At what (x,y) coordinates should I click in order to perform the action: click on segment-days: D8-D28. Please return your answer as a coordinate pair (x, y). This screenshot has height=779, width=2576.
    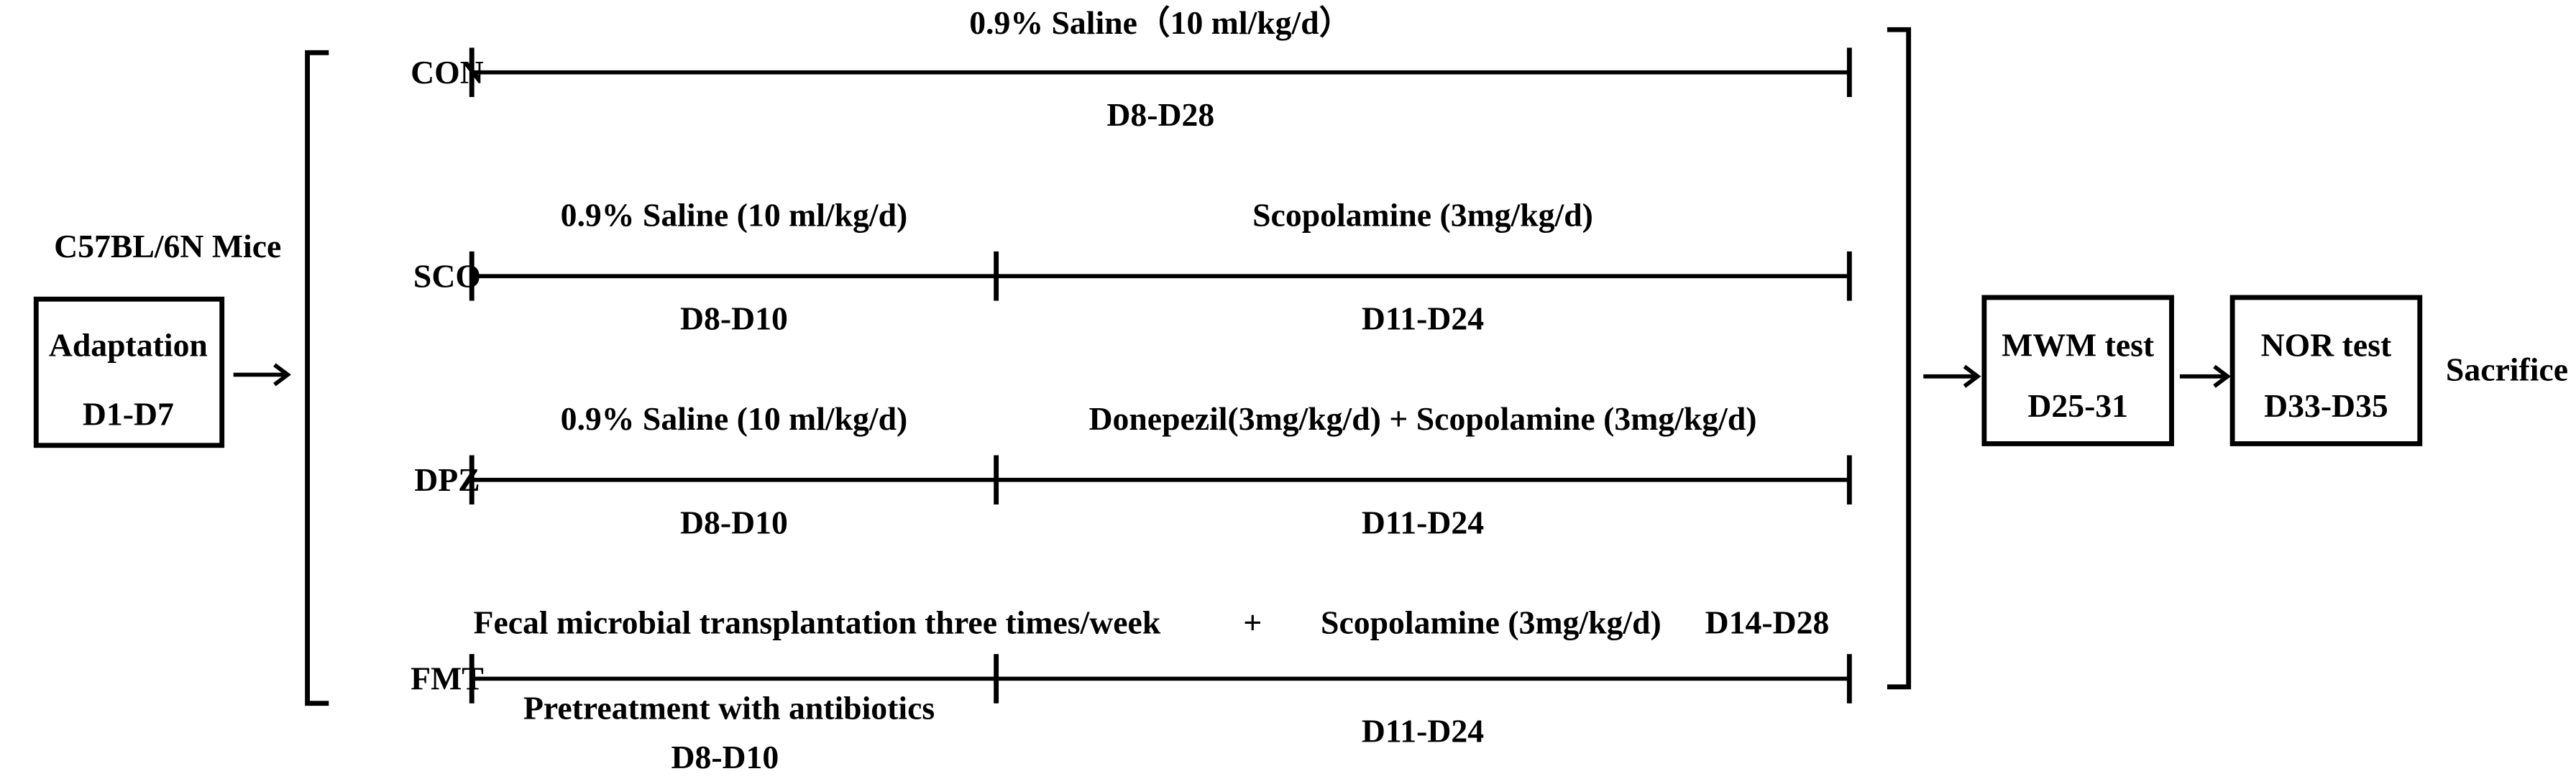
    Looking at the image, I should click on (1160, 114).